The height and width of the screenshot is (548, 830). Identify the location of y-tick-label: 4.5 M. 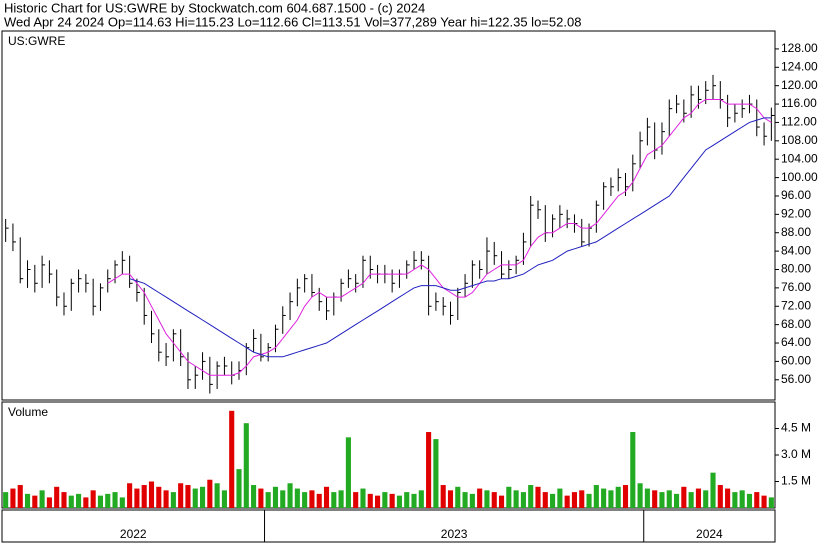
(796, 428).